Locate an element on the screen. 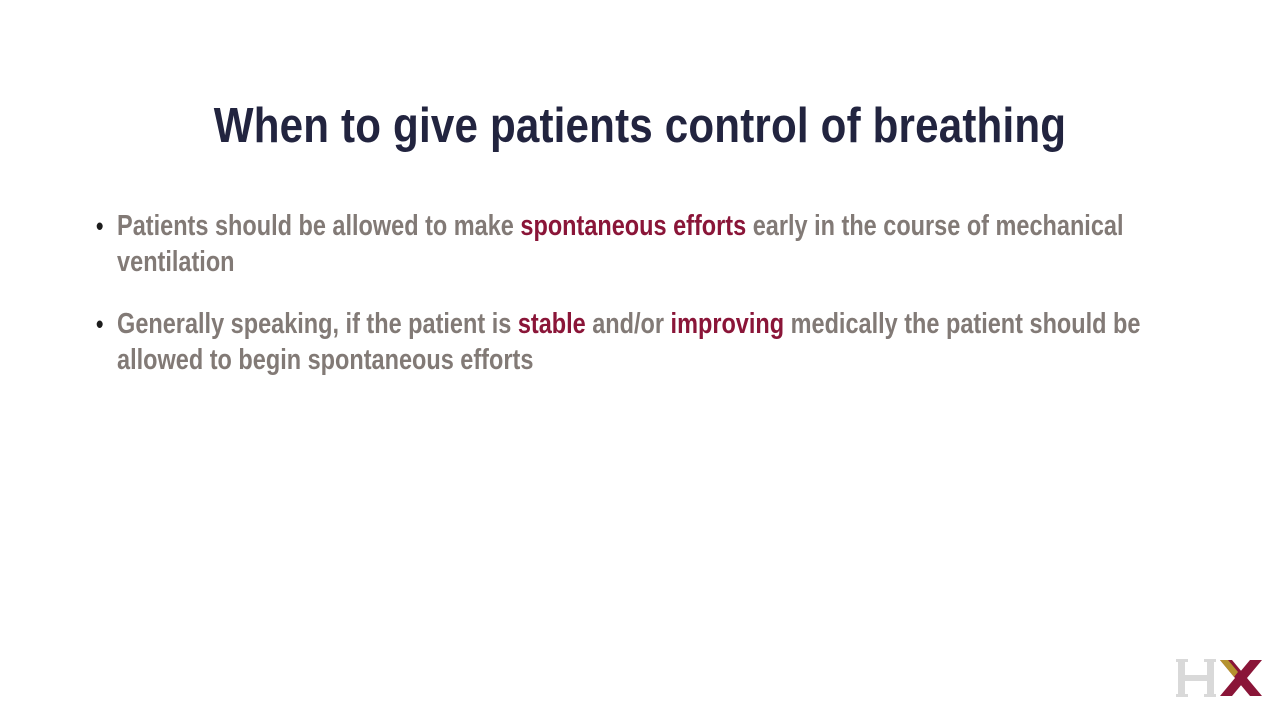 The height and width of the screenshot is (720, 1280). hx-logo: HX is located at coordinates (1219, 678).